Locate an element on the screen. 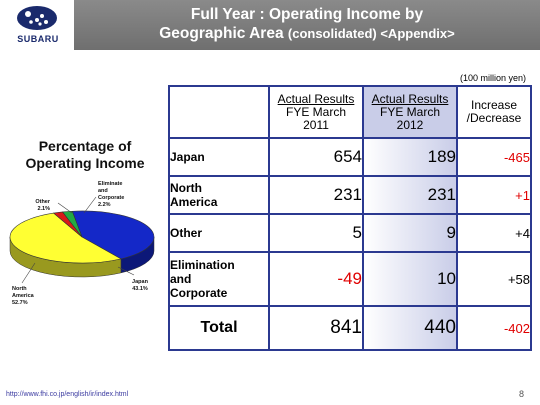  region-text: Other is located at coordinates (186, 233).